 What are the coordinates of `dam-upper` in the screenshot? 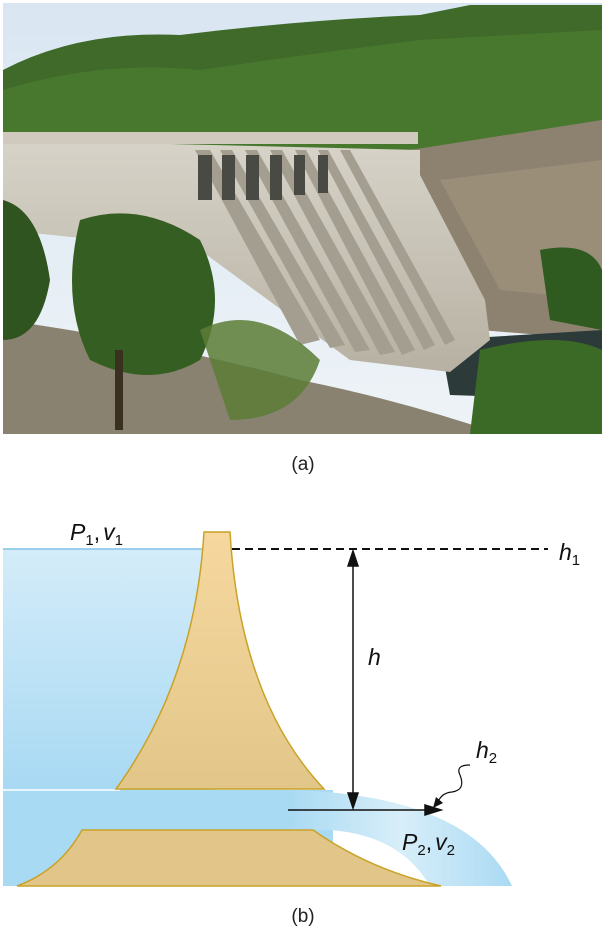 It's located at (220, 660).